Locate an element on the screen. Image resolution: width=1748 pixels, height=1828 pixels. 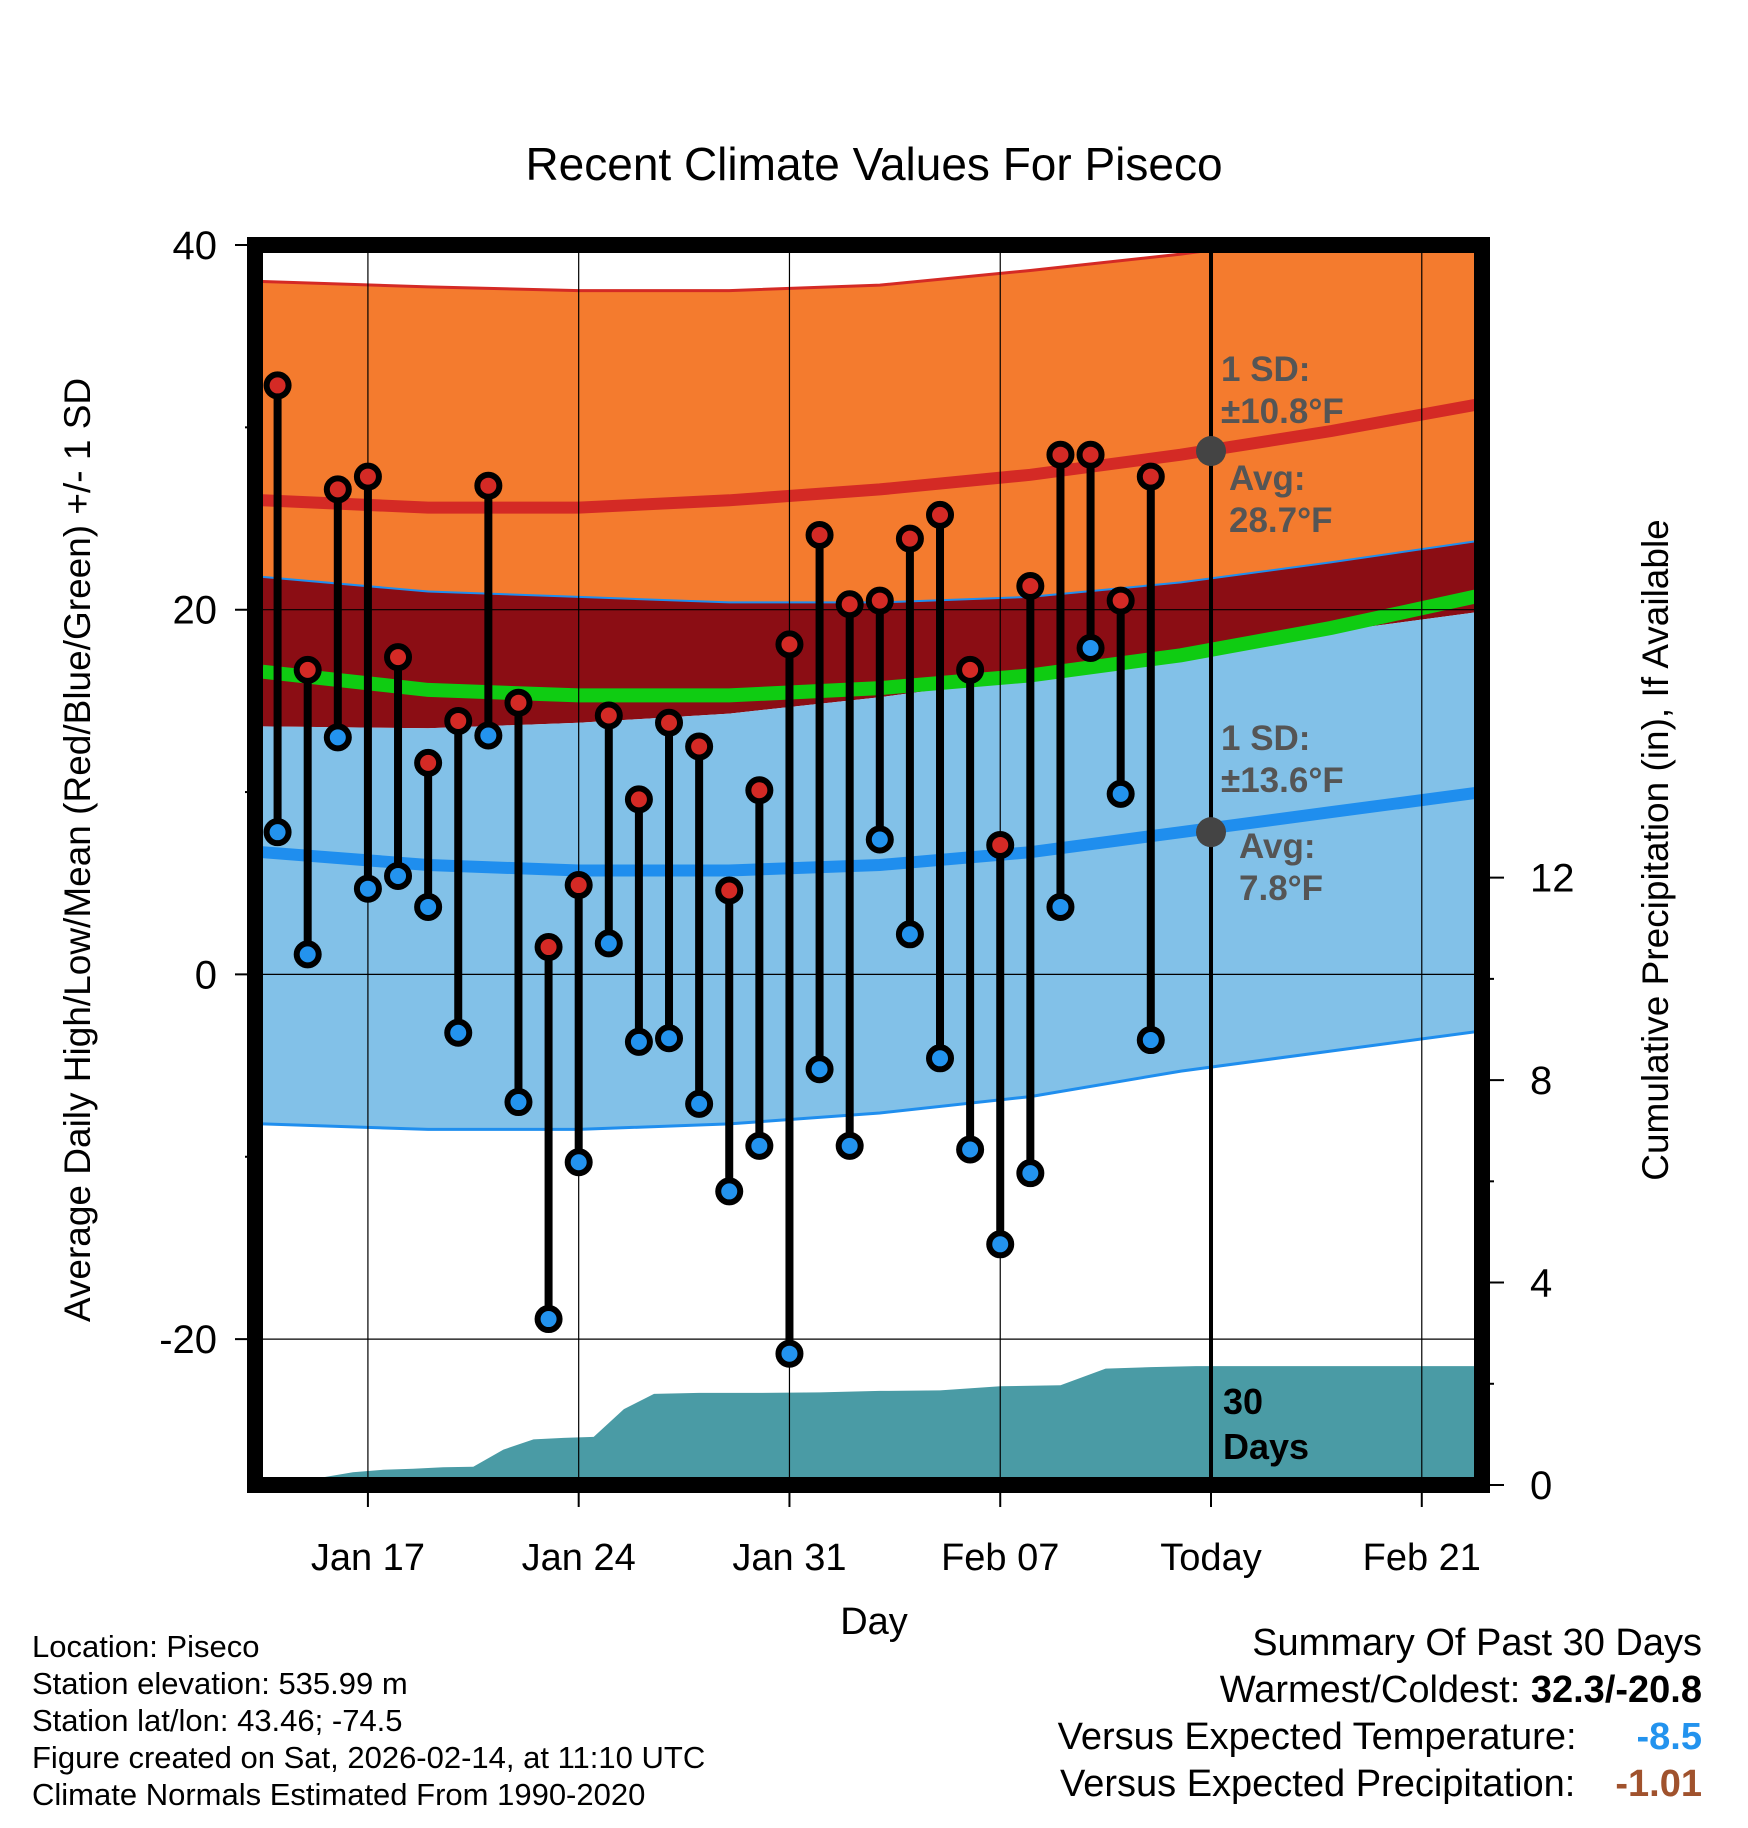
y-right-tick-label: 12 is located at coordinates (1552, 879).